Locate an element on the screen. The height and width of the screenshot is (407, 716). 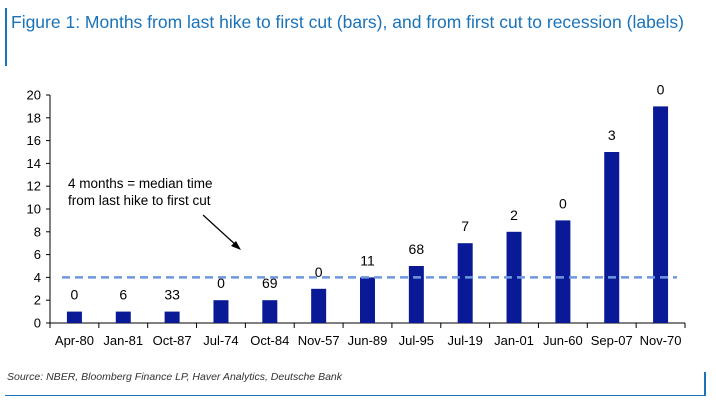
x-tick-label: Jan-01 is located at coordinates (514, 340).